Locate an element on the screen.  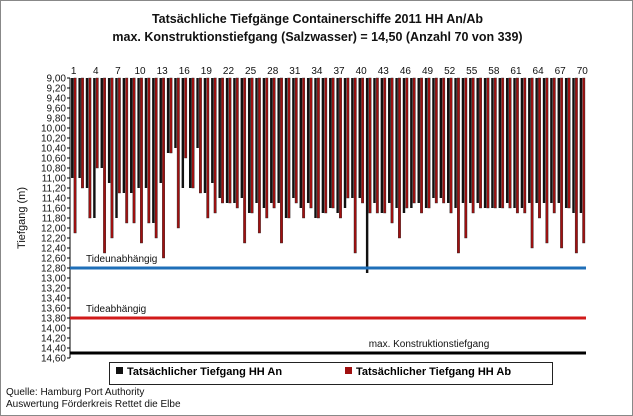
x-tick-label: 52 is located at coordinates (450, 71).